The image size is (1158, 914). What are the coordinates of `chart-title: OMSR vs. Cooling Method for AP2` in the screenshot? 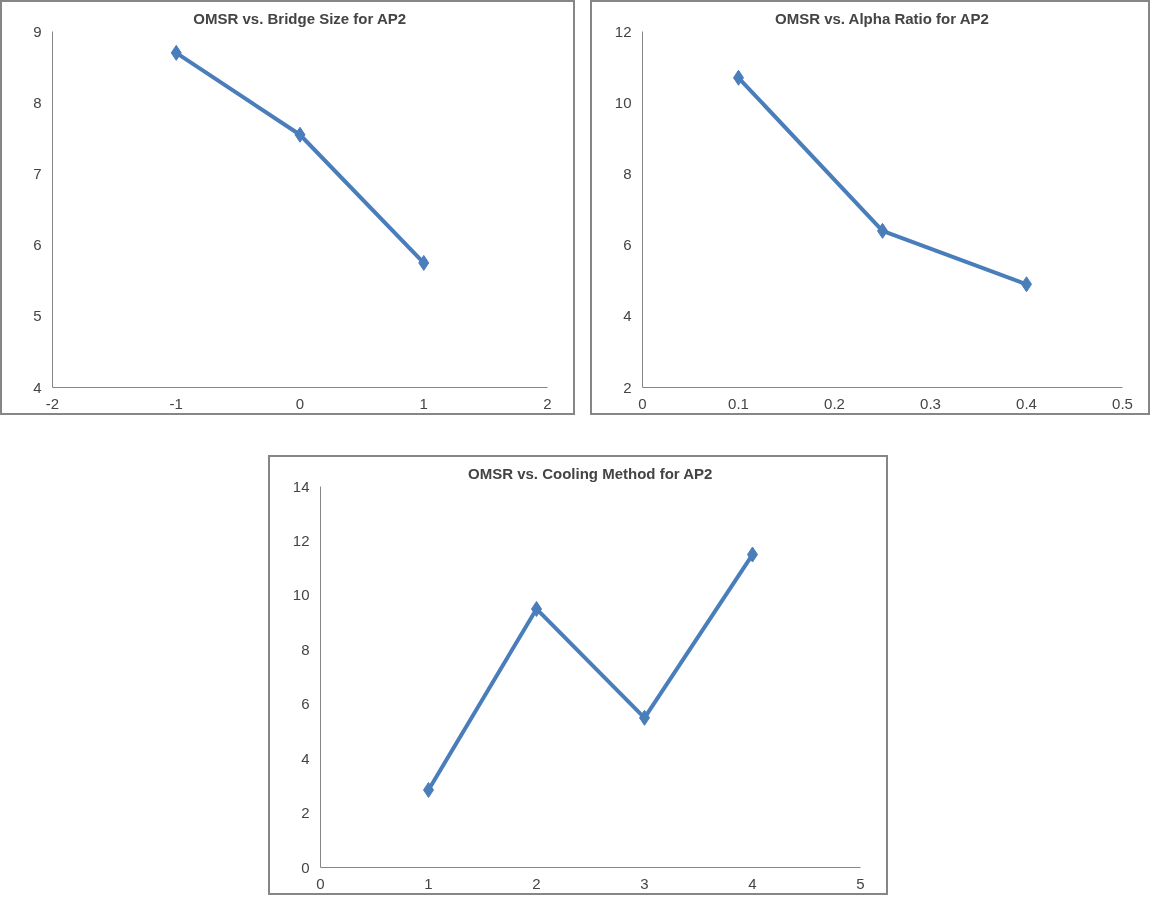 It's located at (590, 473).